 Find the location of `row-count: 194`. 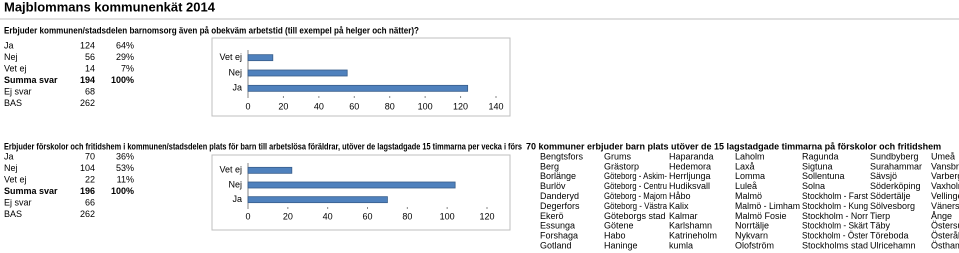

row-count: 194 is located at coordinates (87, 80).